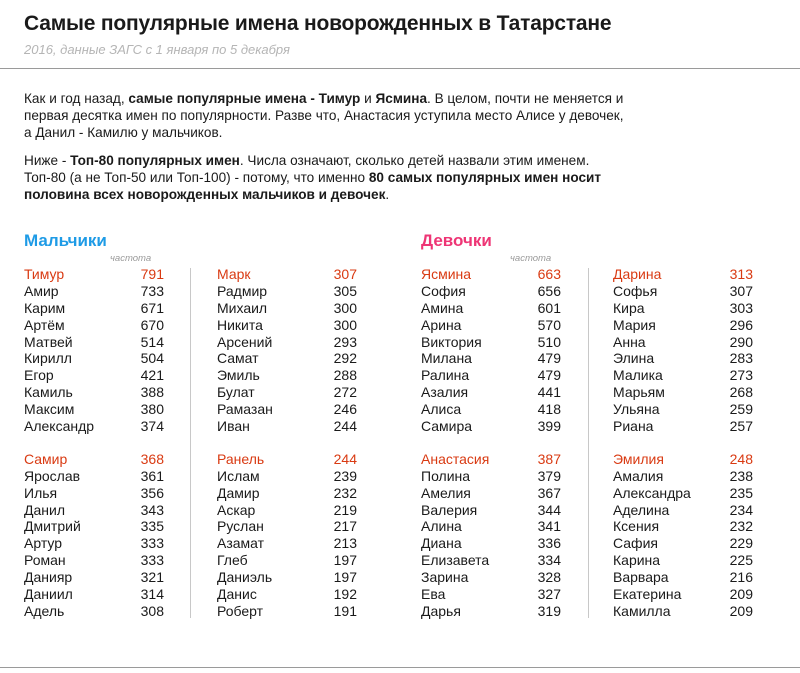 The width and height of the screenshot is (800, 673). Describe the element at coordinates (152, 274) in the screenshot. I see `name-count: 791` at that location.